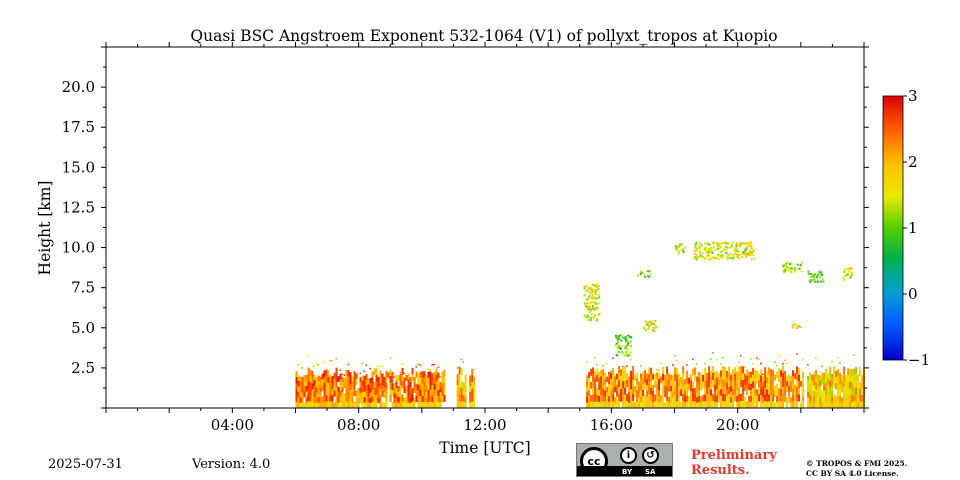 Image resolution: width=960 pixels, height=480 pixels. I want to click on copyright-line1: © TROPOS & FMI 2025., so click(857, 463).